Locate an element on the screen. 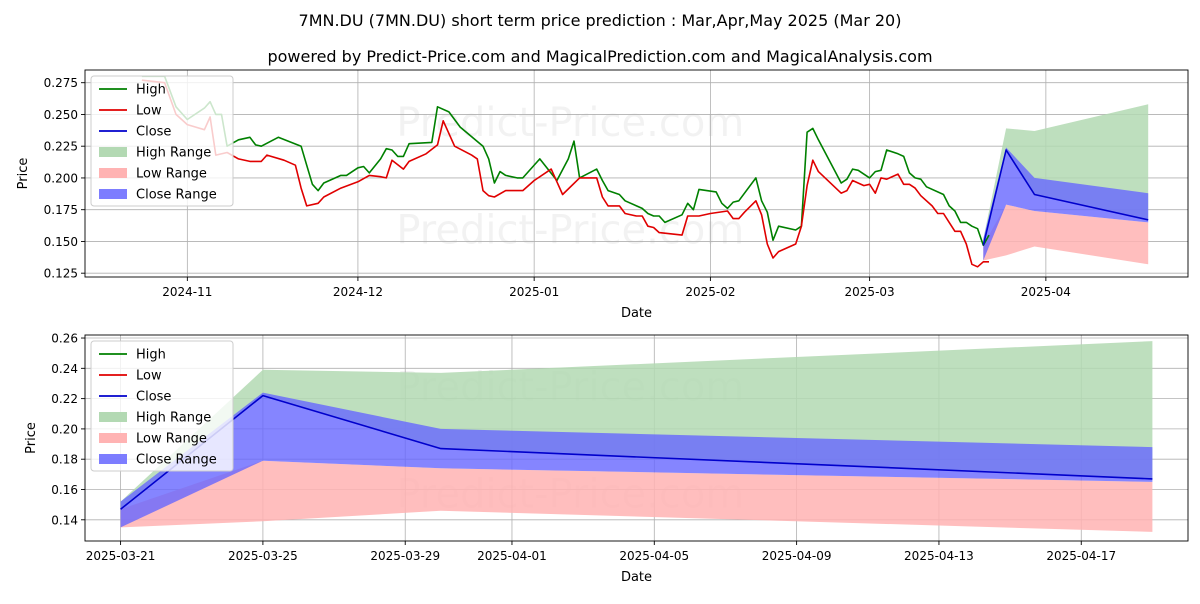 The image size is (1200, 604). x-tick-label: 2025-03 is located at coordinates (870, 292).